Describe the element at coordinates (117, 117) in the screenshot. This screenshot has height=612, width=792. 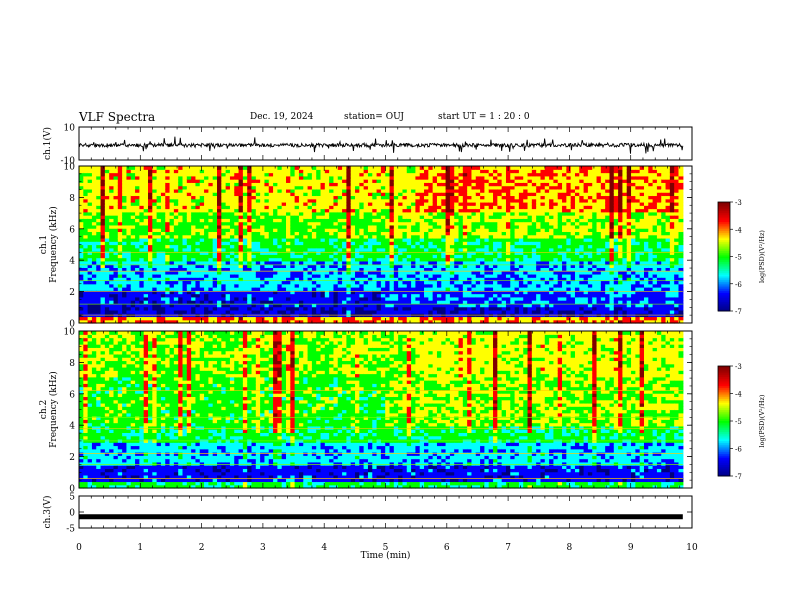
I see `chart-title: VLF Spectra` at that location.